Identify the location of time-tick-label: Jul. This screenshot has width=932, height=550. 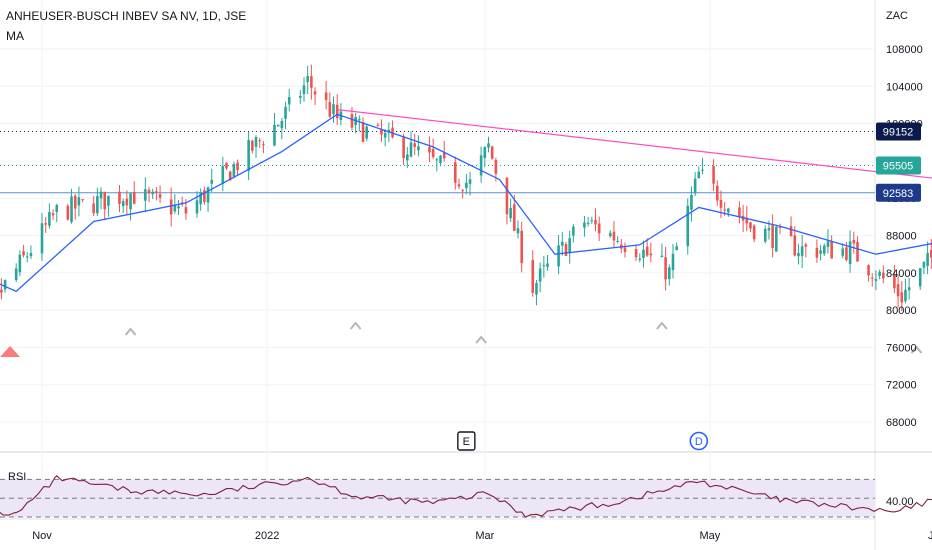
(930, 536).